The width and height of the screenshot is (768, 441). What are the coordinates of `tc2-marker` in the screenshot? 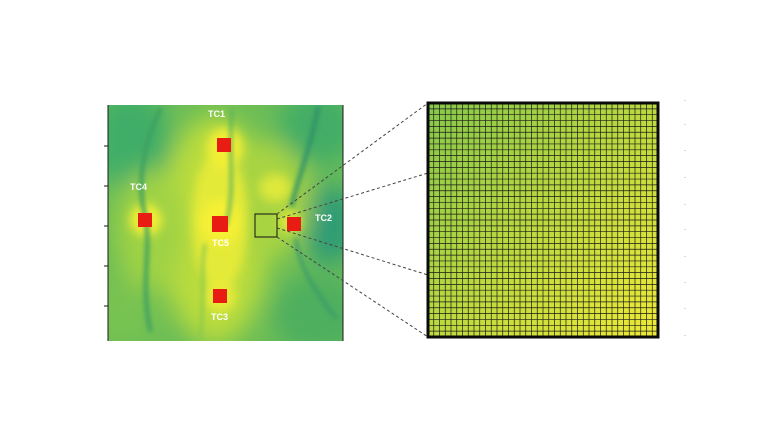 It's located at (294, 224).